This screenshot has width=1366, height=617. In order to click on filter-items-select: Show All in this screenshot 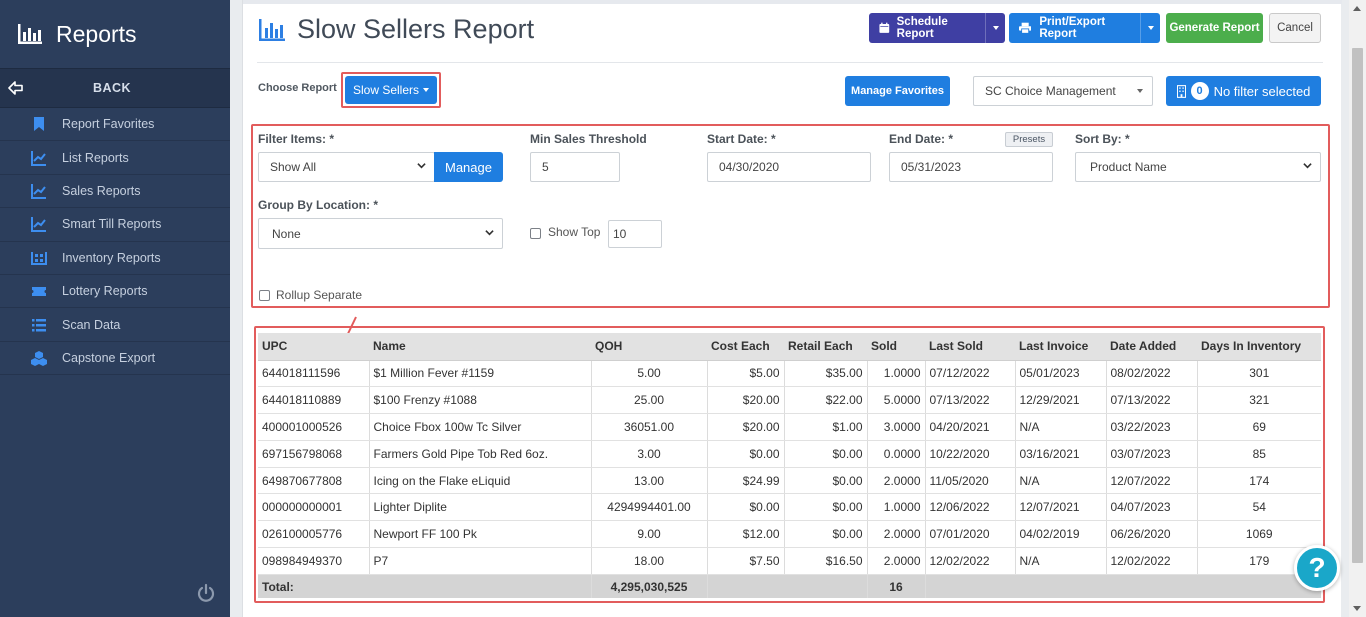, I will do `click(346, 167)`.